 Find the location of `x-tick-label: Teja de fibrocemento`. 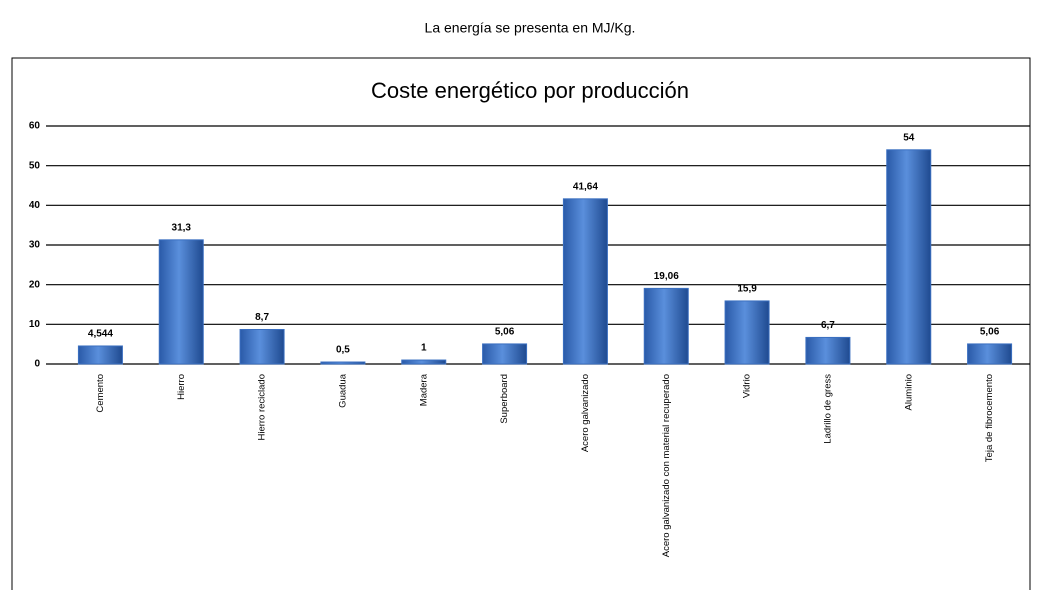

x-tick-label: Teja de fibrocemento is located at coordinates (989, 418).